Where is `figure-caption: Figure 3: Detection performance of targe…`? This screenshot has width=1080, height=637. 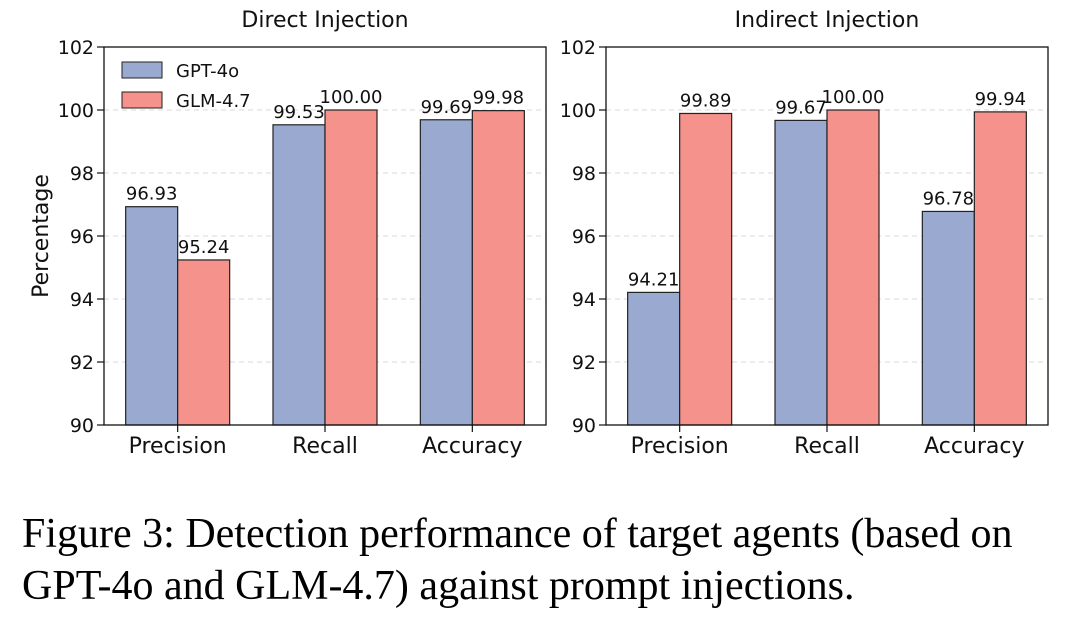
figure-caption: Figure 3: Detection performance of targe… is located at coordinates (517, 560).